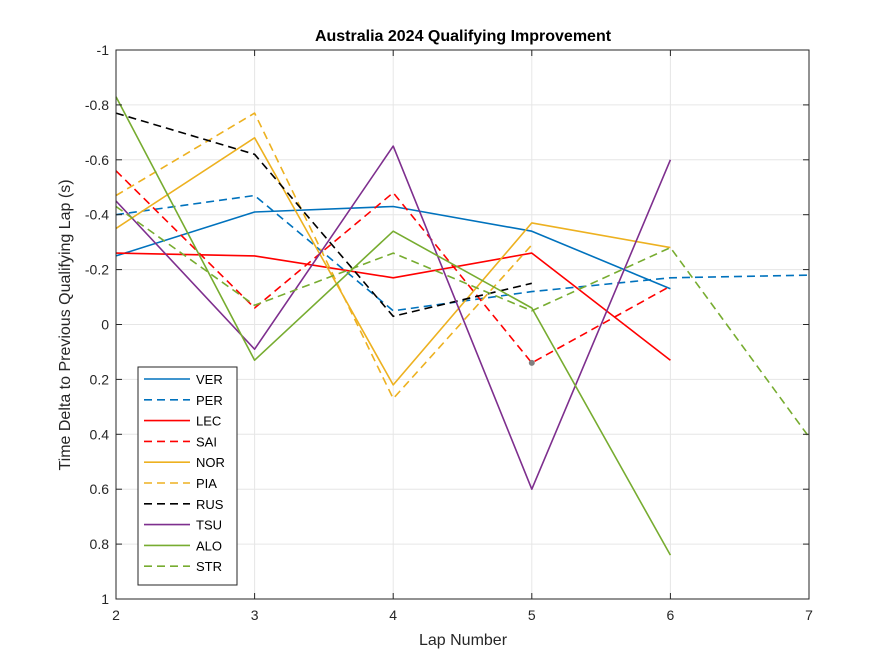 Image resolution: width=895 pixels, height=672 pixels. I want to click on legend-entry-rus: RUS, so click(210, 504).